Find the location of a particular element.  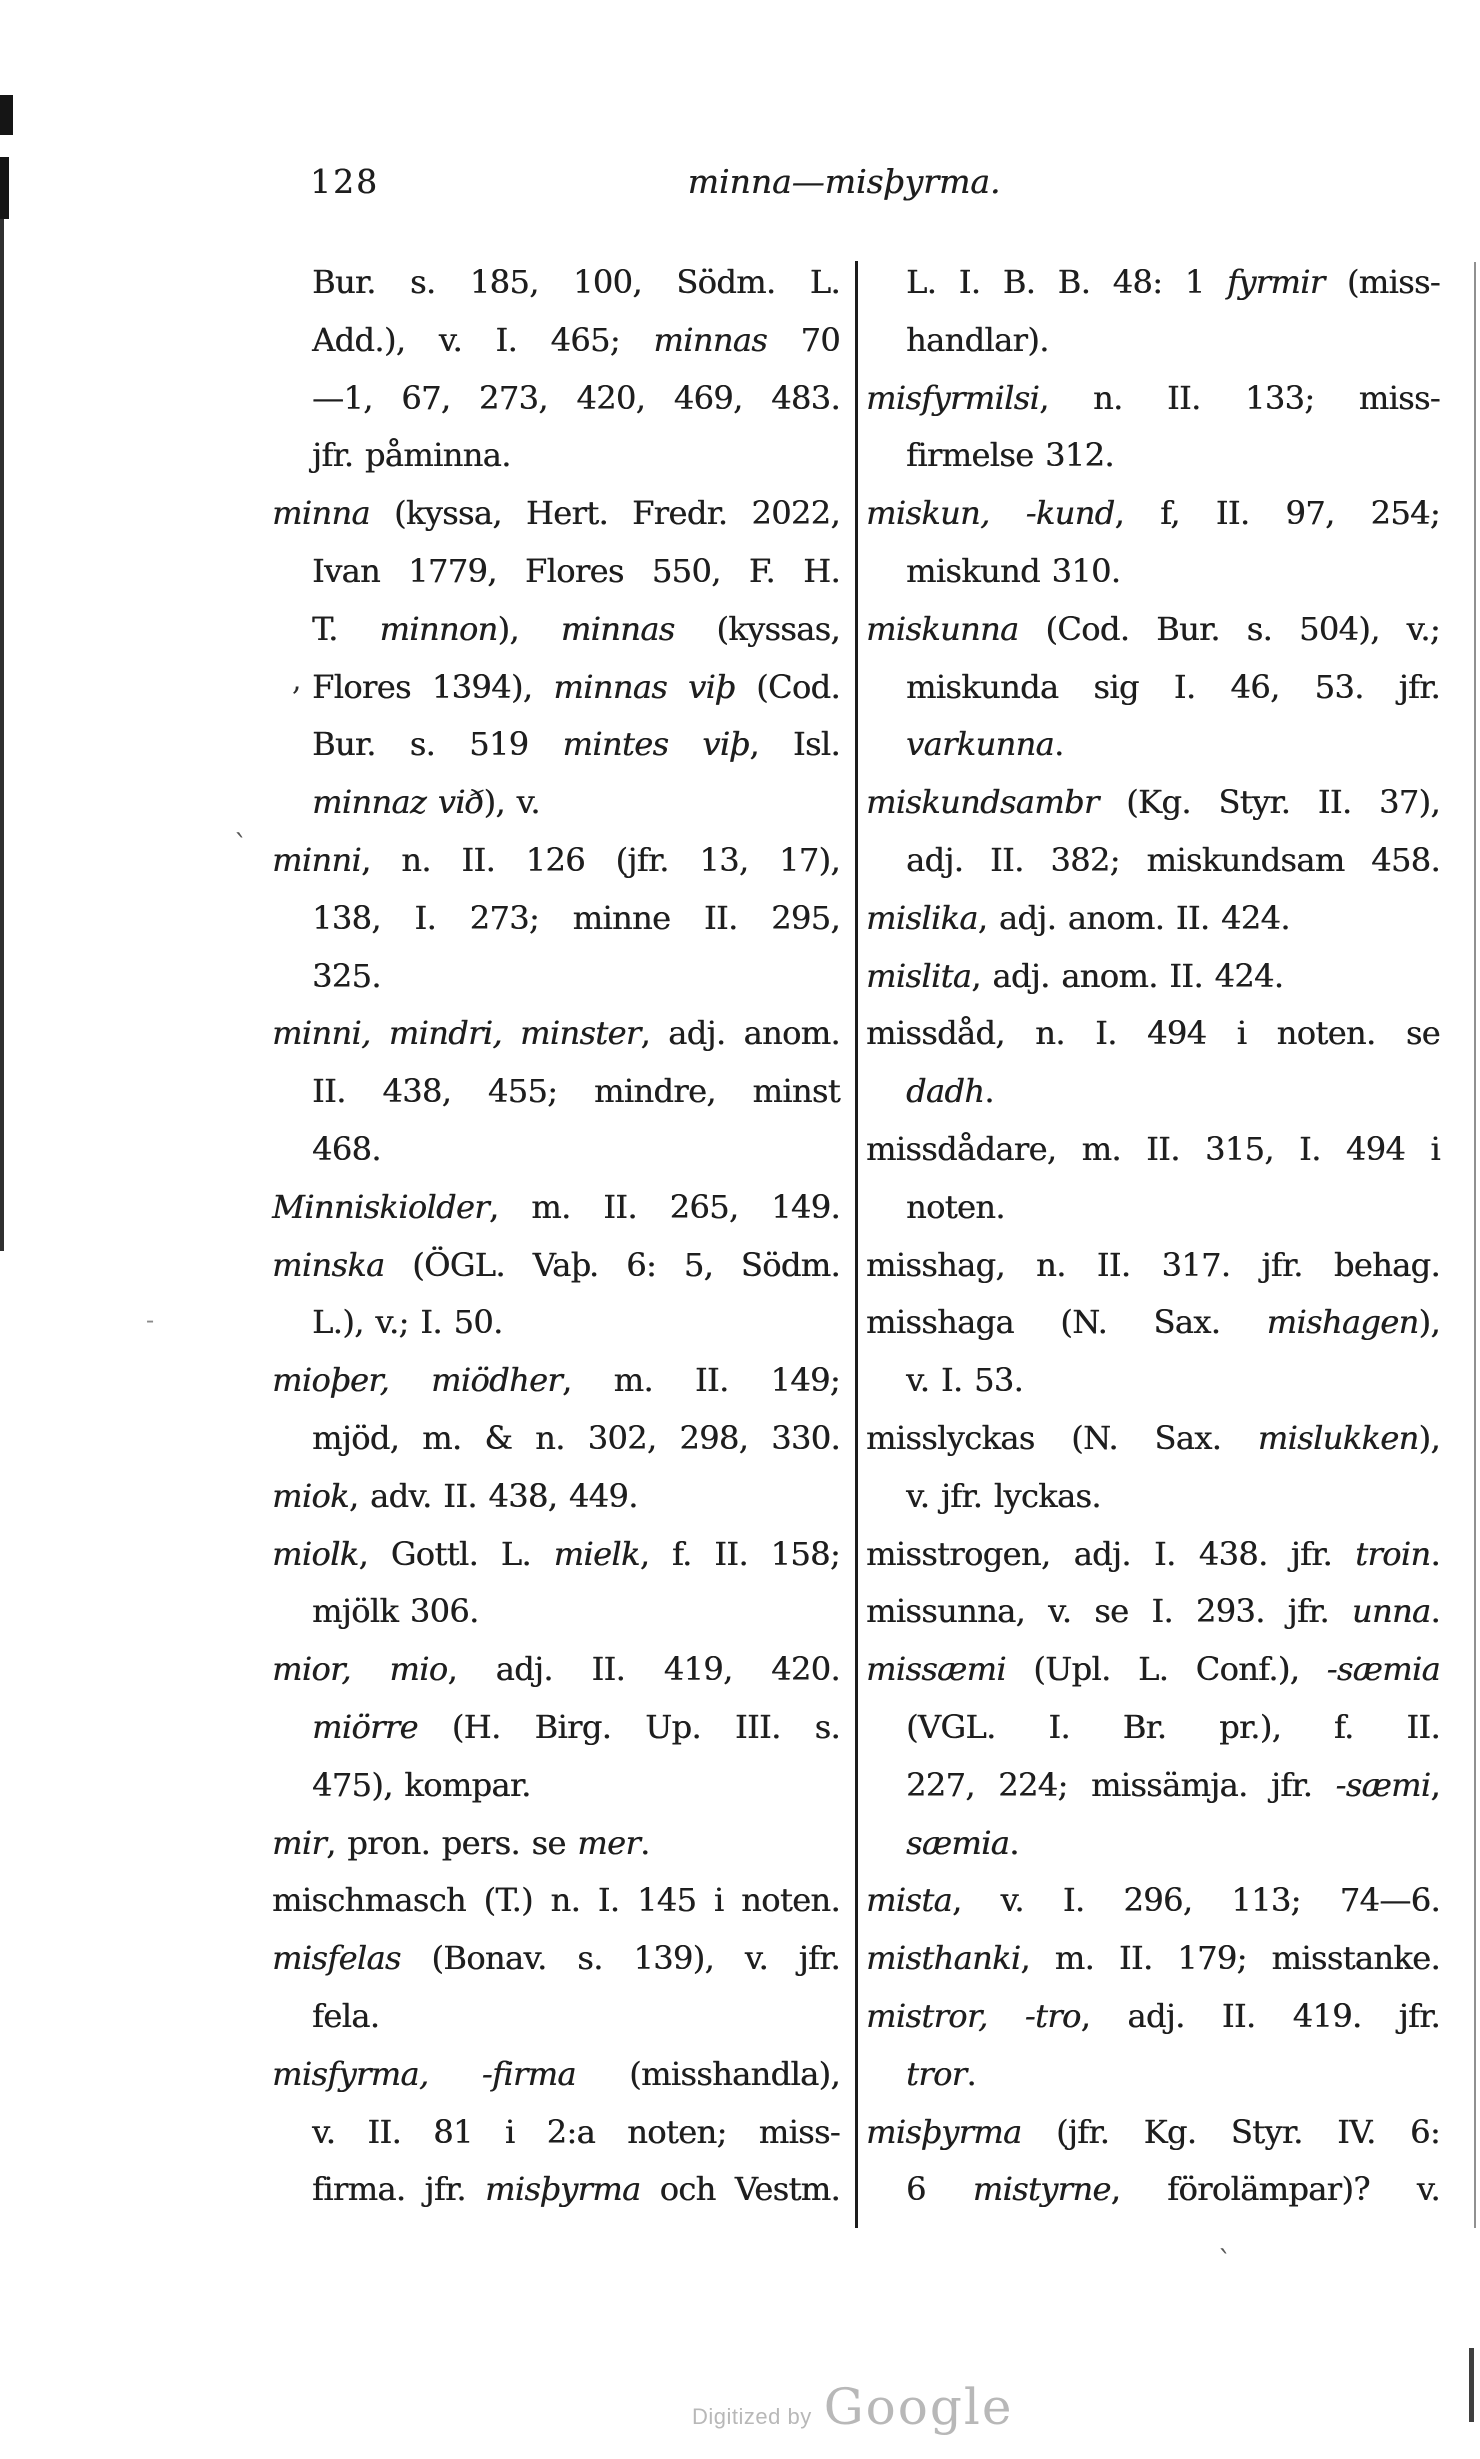

italic-headword-run: mioþer, miödher is located at coordinates (417, 1380).